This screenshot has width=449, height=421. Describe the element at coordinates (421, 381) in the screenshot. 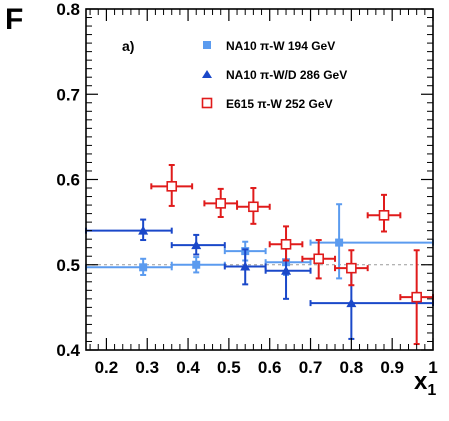

I see `x-axis-title-main: x` at that location.